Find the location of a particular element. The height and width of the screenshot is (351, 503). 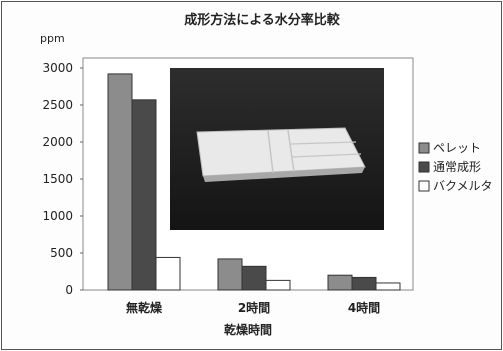

y-tick-label: 1000 is located at coordinates (57, 216).